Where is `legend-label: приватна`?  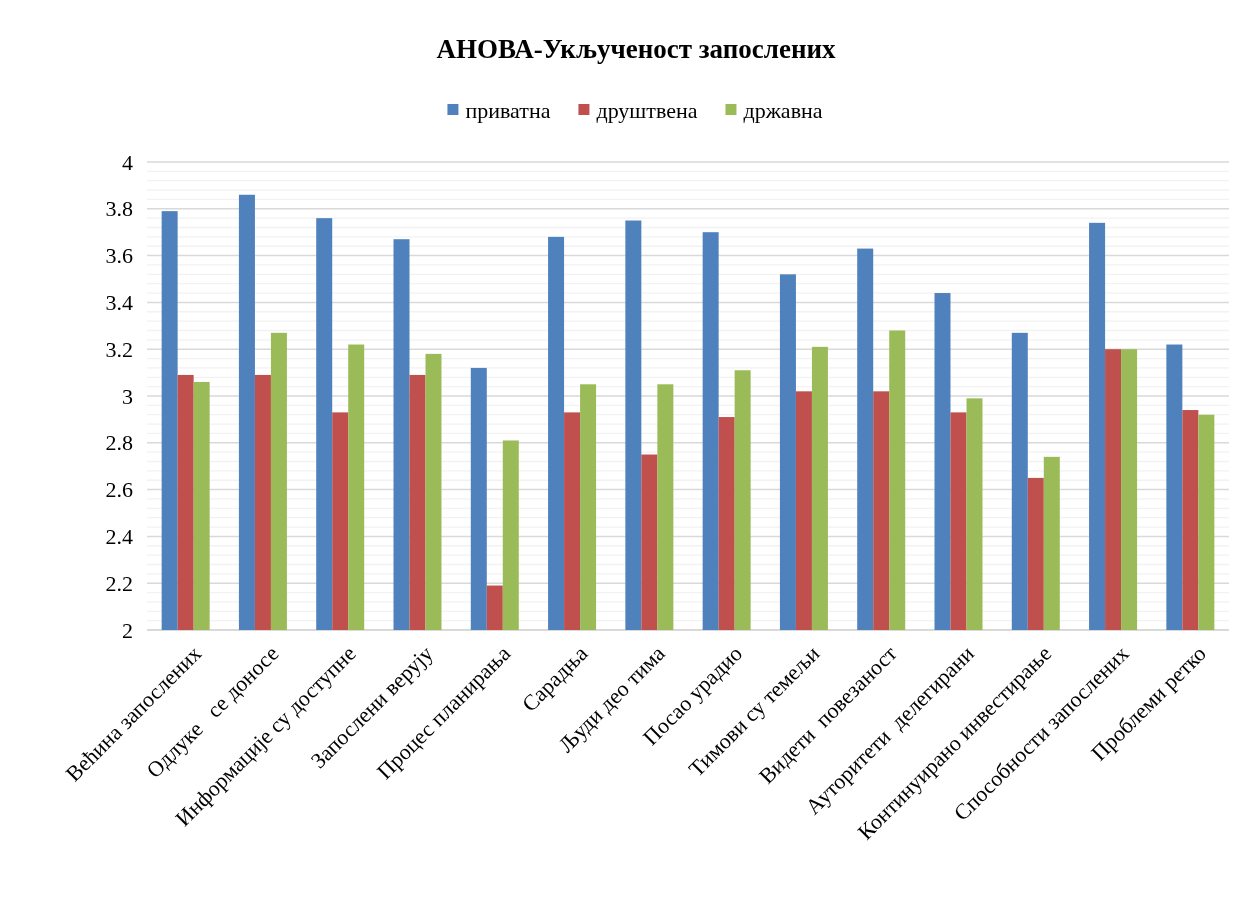 legend-label: приватна is located at coordinates (508, 110).